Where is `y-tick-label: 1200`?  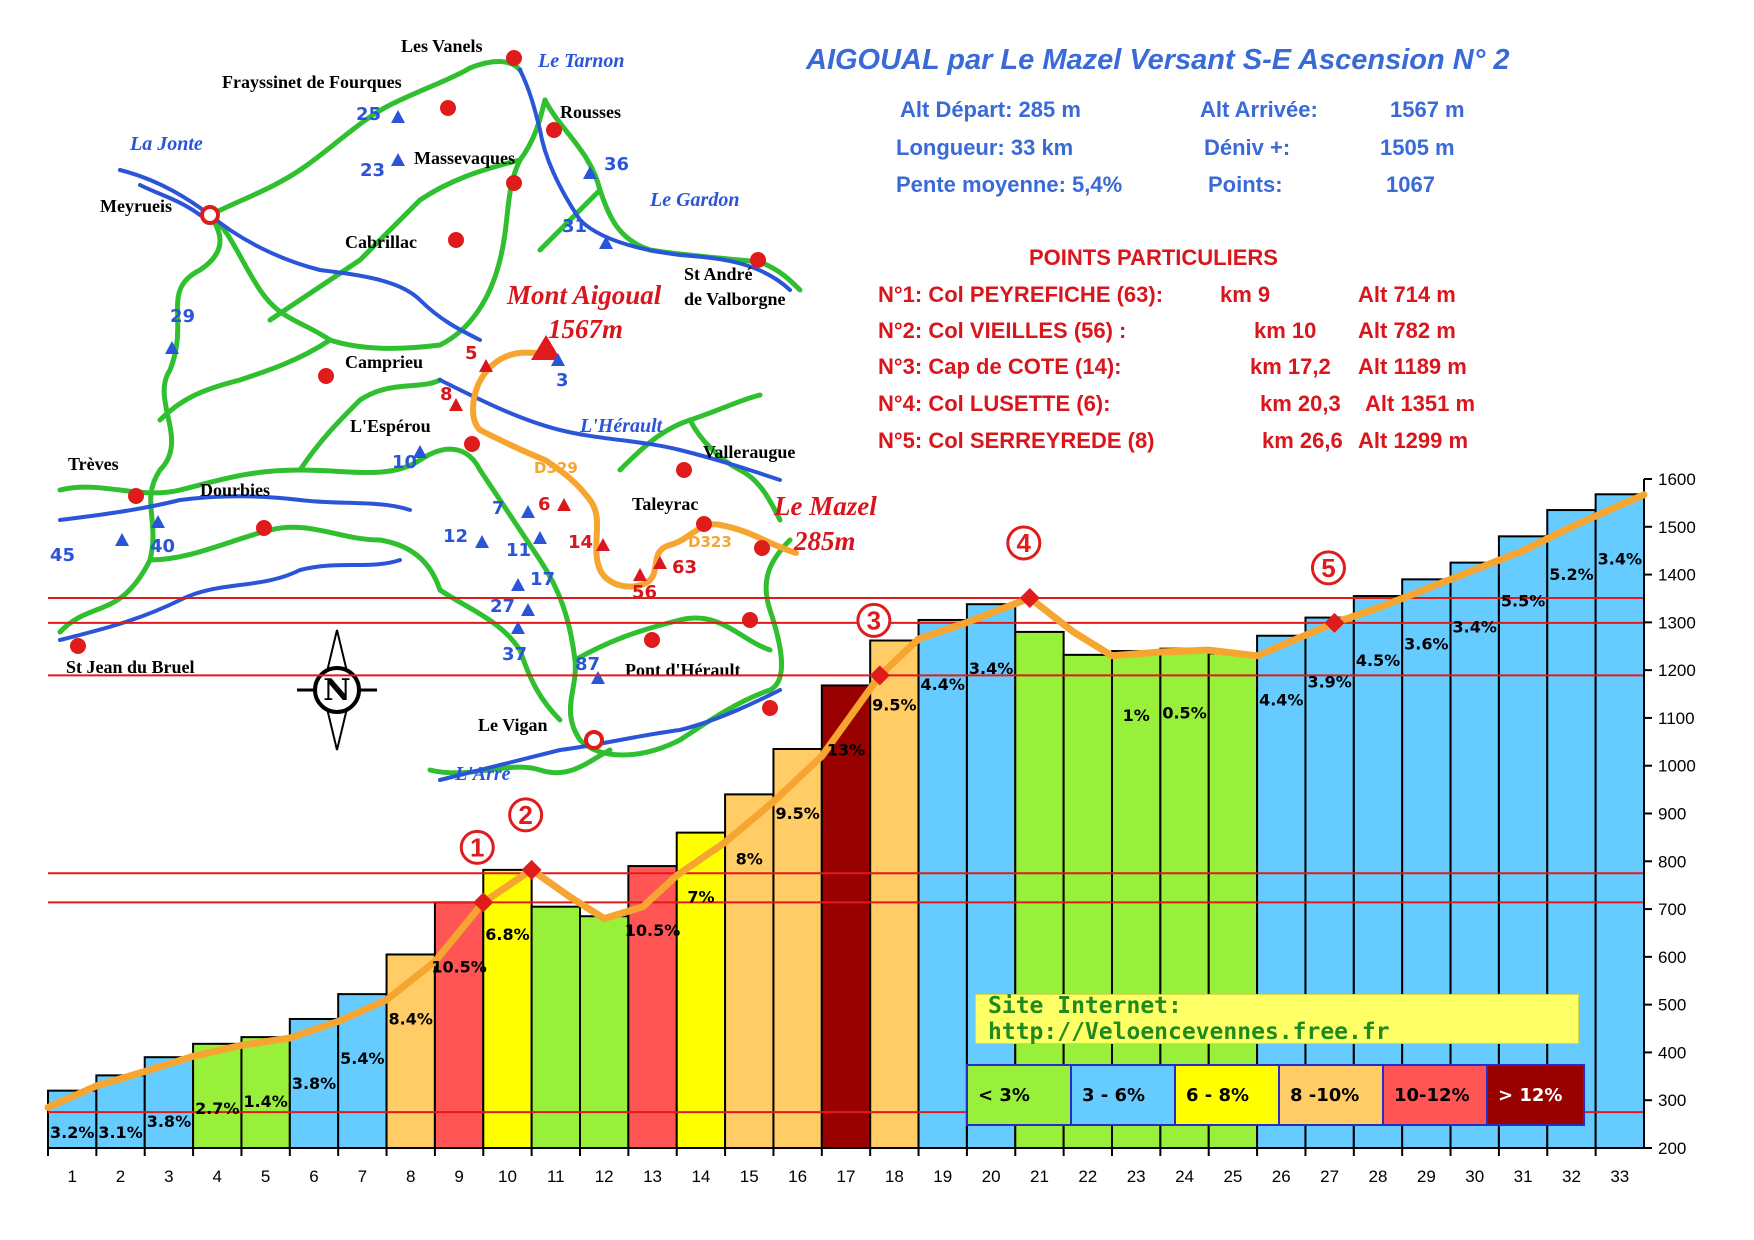
y-tick-label: 1200 is located at coordinates (1677, 670).